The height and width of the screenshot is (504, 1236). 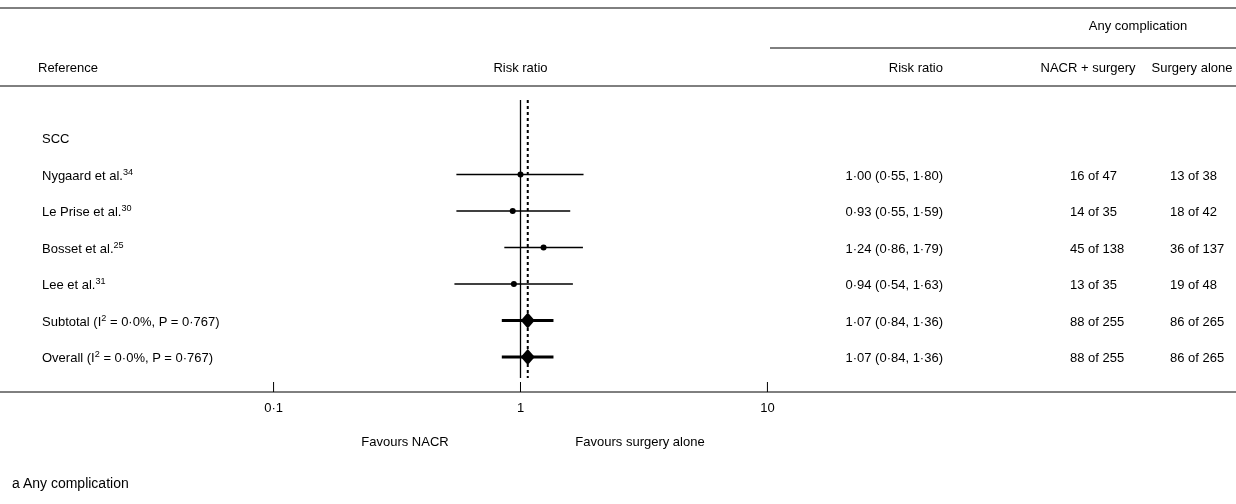 What do you see at coordinates (88, 174) in the screenshot?
I see `y-tick-label: Nygaard et al.$^{34}$` at bounding box center [88, 174].